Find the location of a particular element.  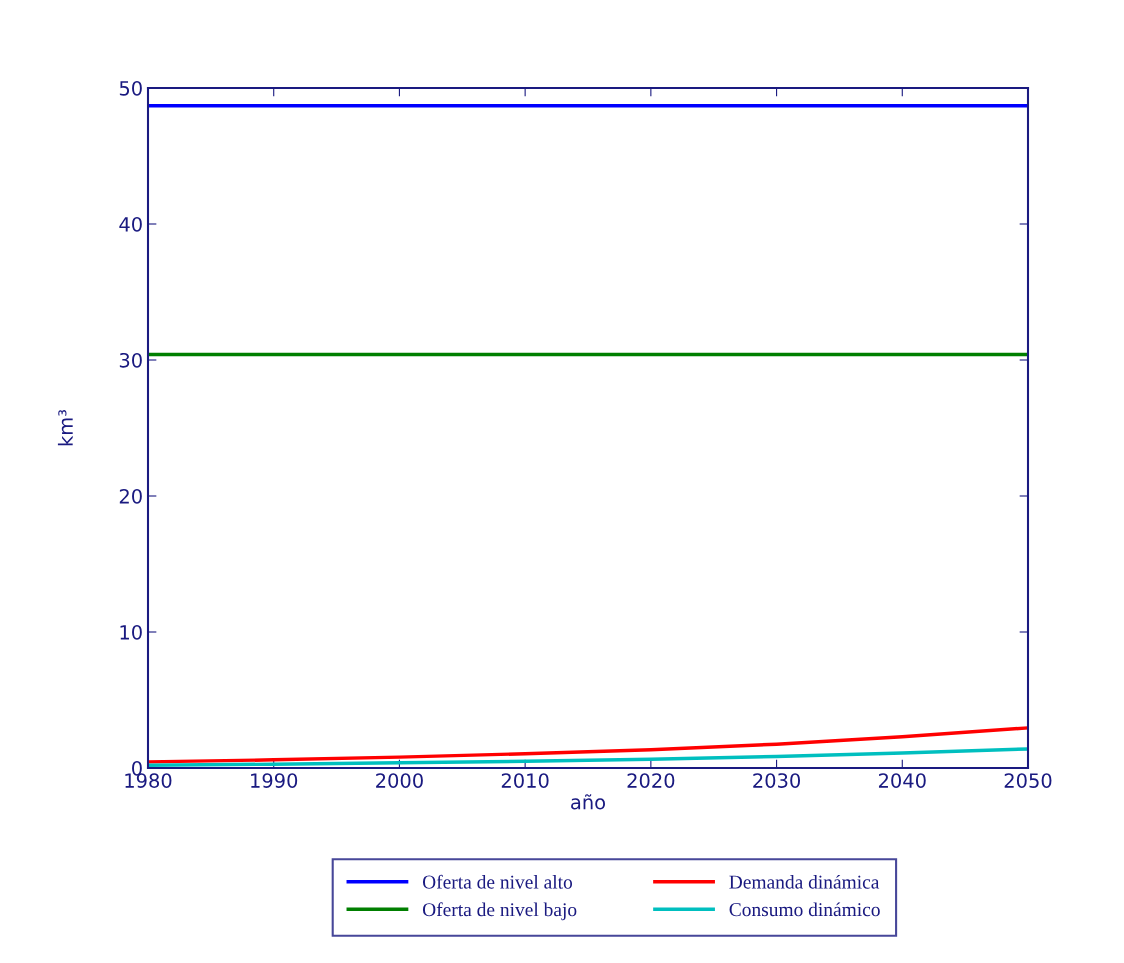

x-tick-label: 2020 is located at coordinates (651, 780).